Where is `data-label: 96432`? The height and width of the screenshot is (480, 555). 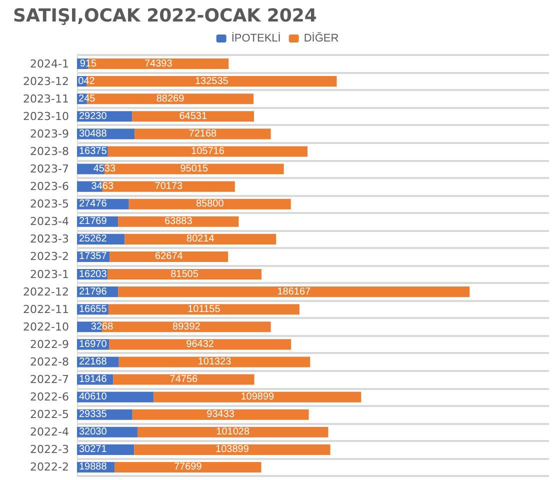
data-label: 96432 is located at coordinates (200, 344).